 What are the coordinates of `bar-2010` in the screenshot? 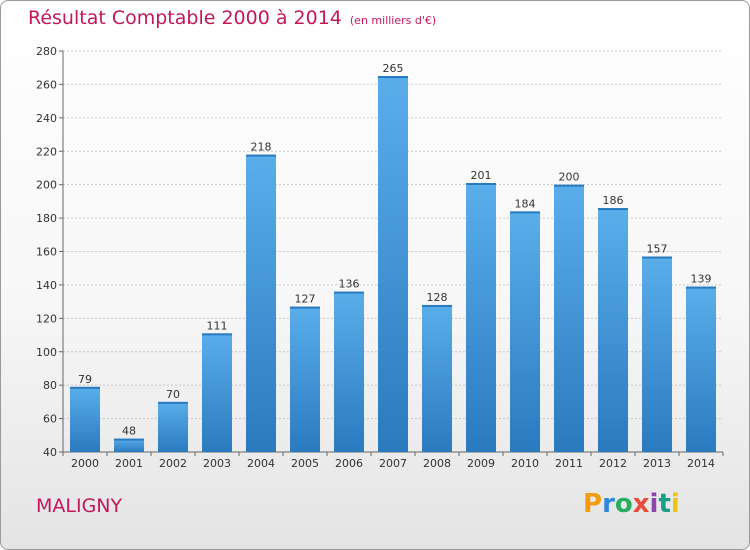 It's located at (525, 331).